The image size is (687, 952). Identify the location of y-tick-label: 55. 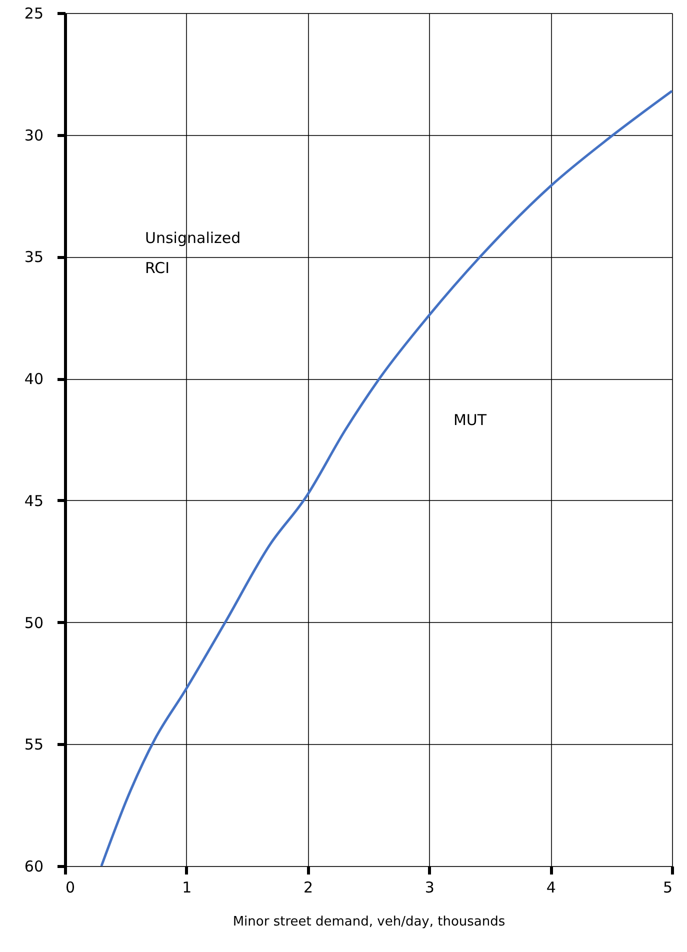
(34, 745).